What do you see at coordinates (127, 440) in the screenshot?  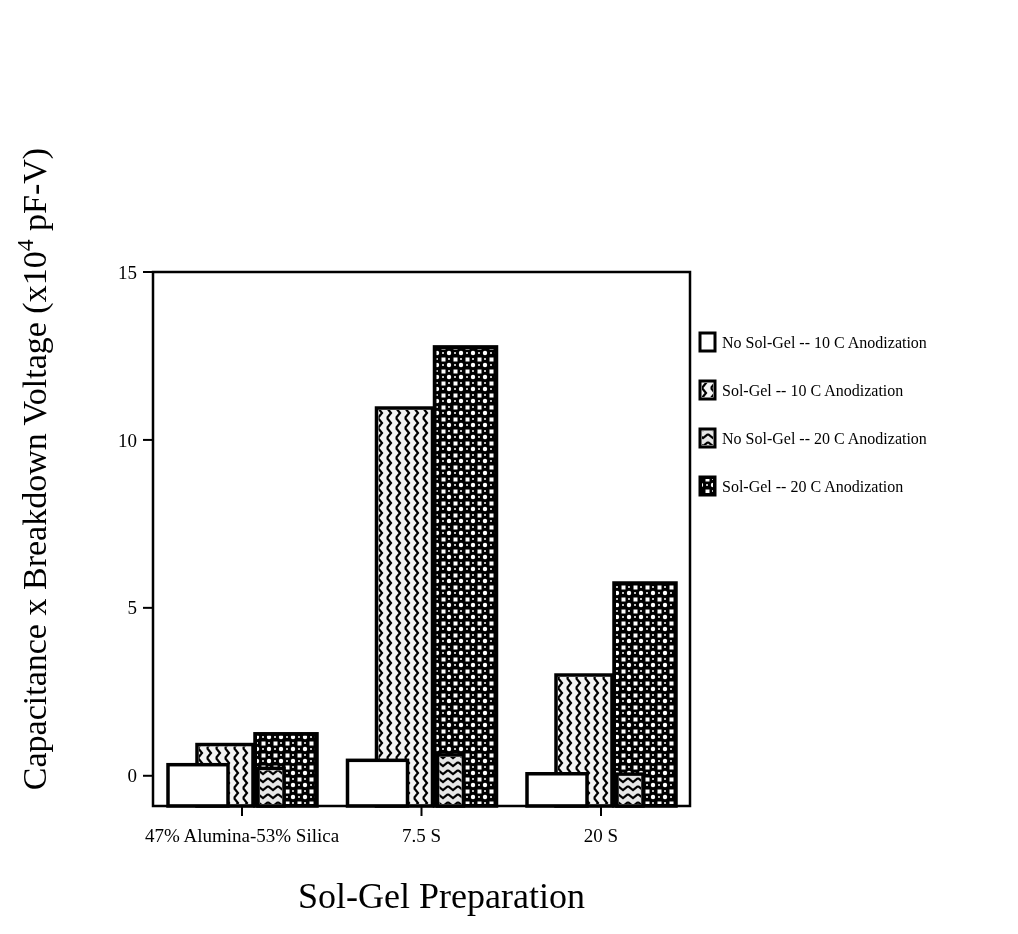 I see `y-tick-label: 10` at bounding box center [127, 440].